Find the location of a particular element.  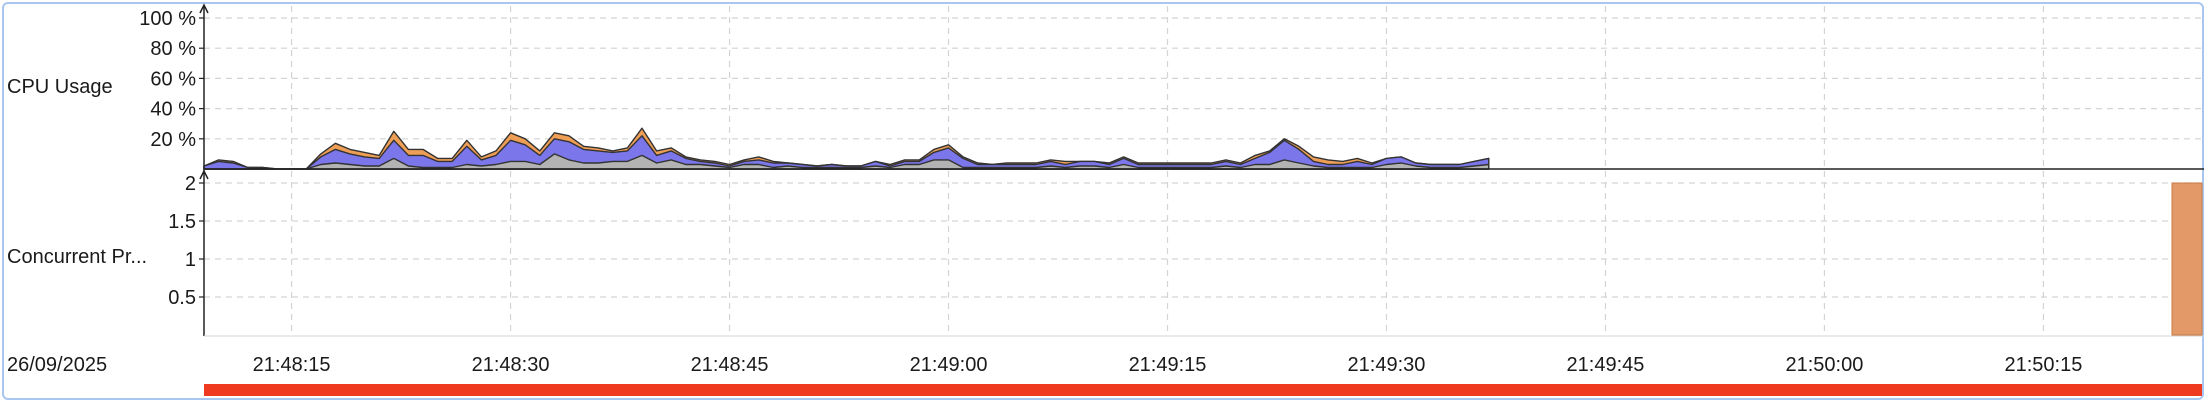

cpu-tick-label-1: 80 % is located at coordinates (173, 49).